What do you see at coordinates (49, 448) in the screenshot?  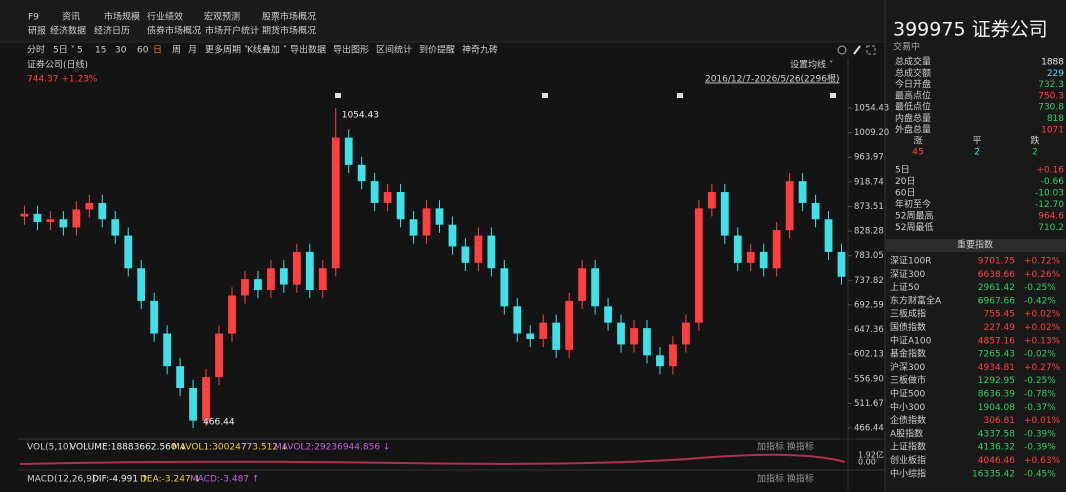 I see `vol-title: VOL(5,10)` at bounding box center [49, 448].